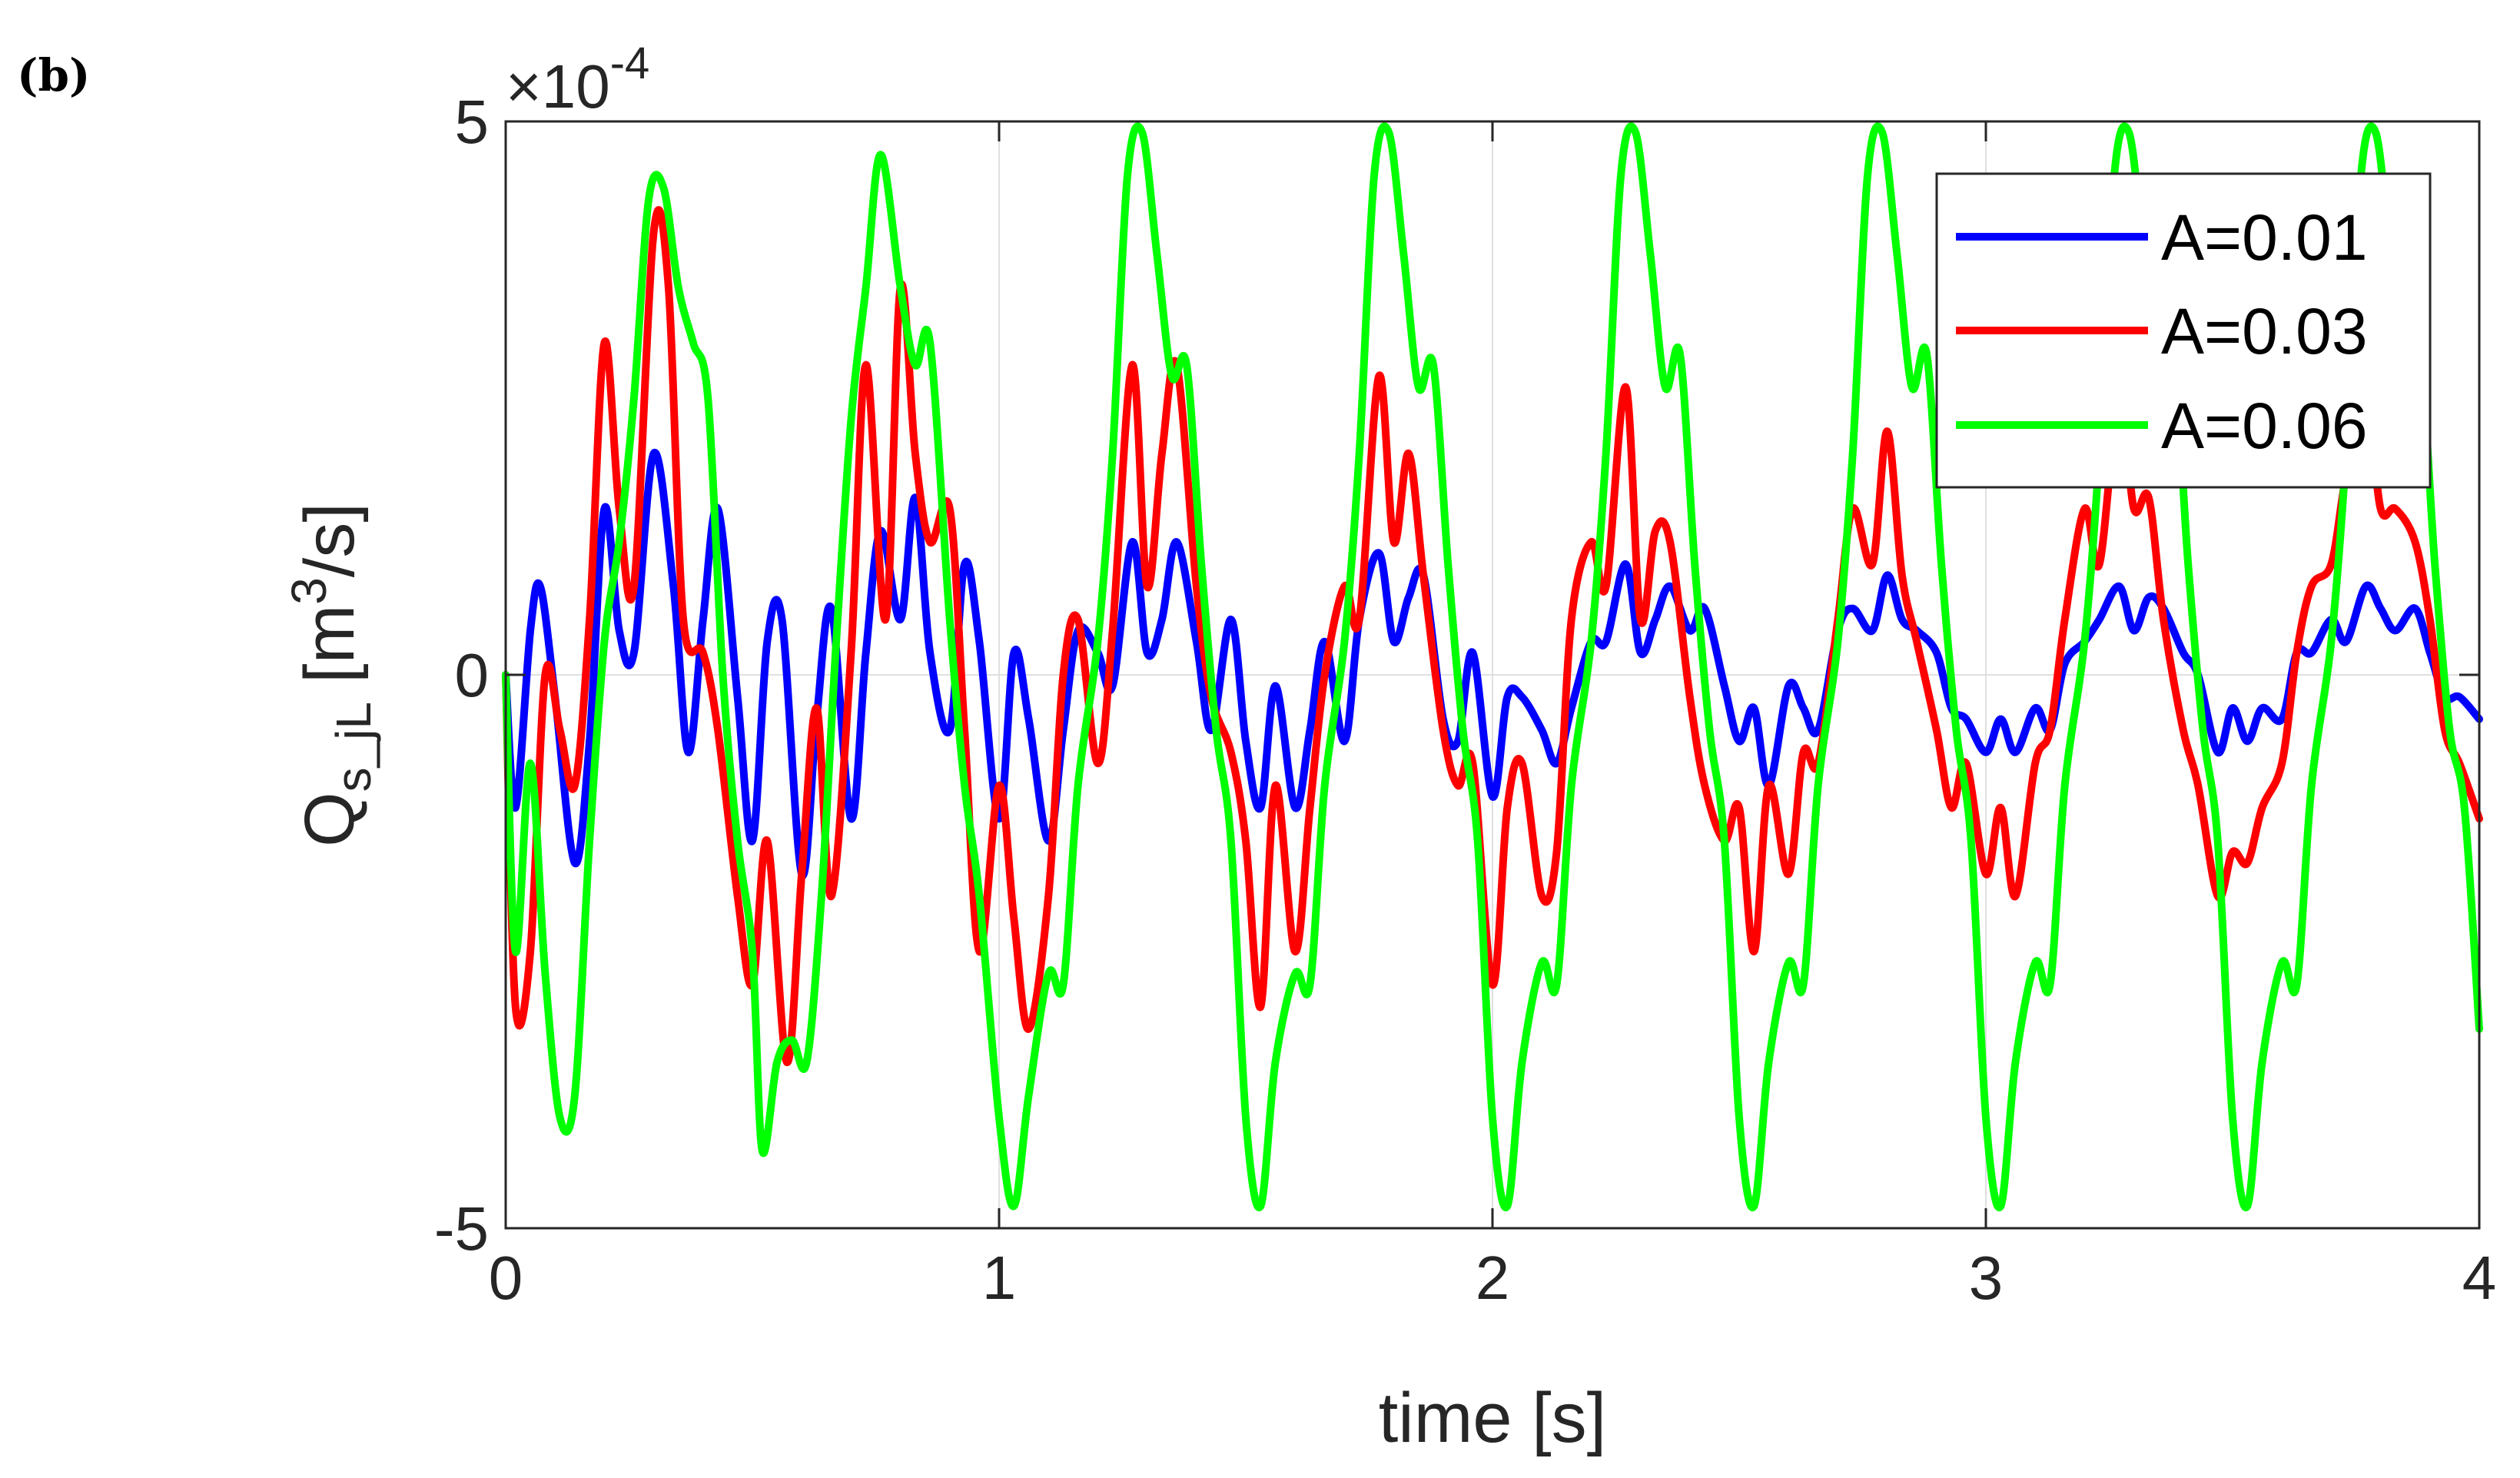 The height and width of the screenshot is (1478, 2520). I want to click on x-tick-label-0: 0, so click(506, 1278).